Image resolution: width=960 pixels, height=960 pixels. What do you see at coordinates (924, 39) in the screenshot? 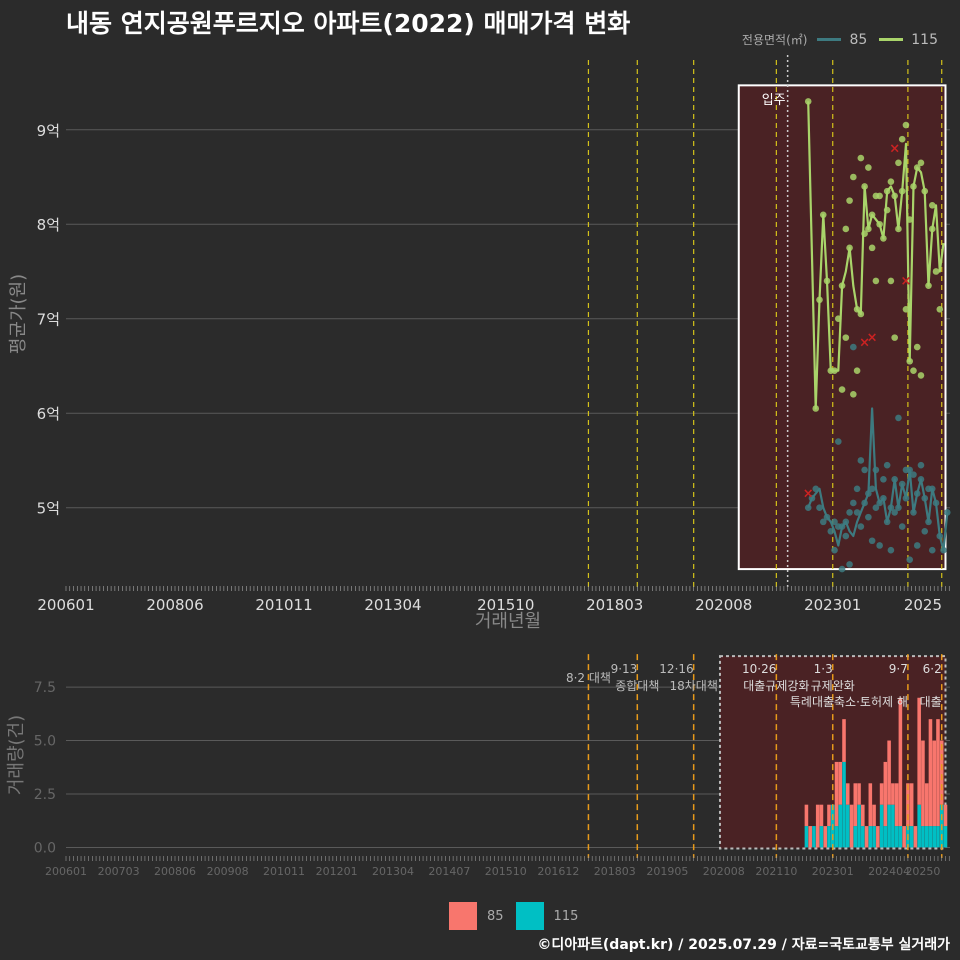
I see `legend-label-115: 115` at bounding box center [924, 39].